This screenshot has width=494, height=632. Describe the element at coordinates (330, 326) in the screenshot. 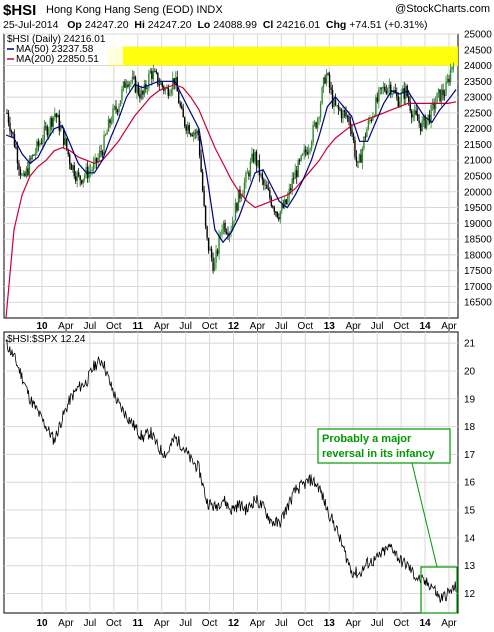

I see `price-x-tick-label: 13` at that location.